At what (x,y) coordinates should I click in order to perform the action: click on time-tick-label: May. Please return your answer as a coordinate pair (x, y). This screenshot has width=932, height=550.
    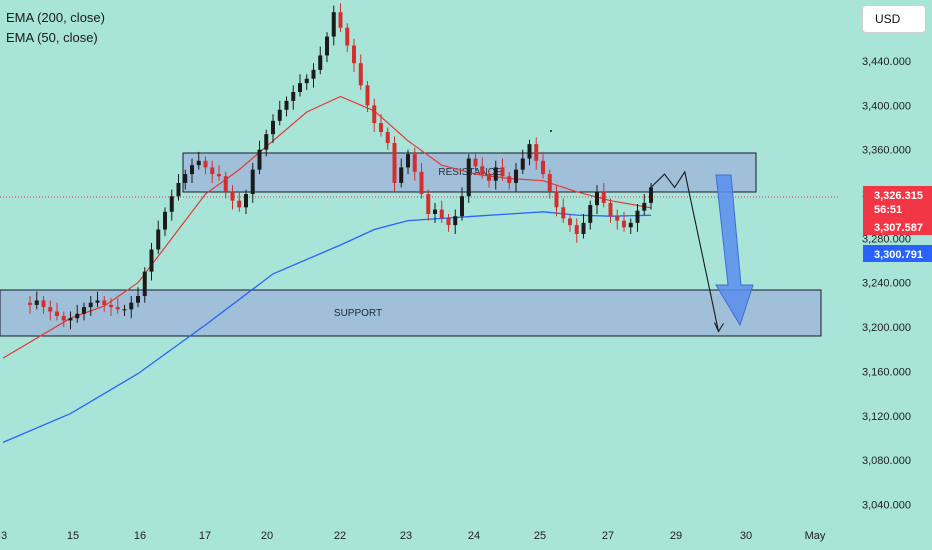
    Looking at the image, I should click on (815, 536).